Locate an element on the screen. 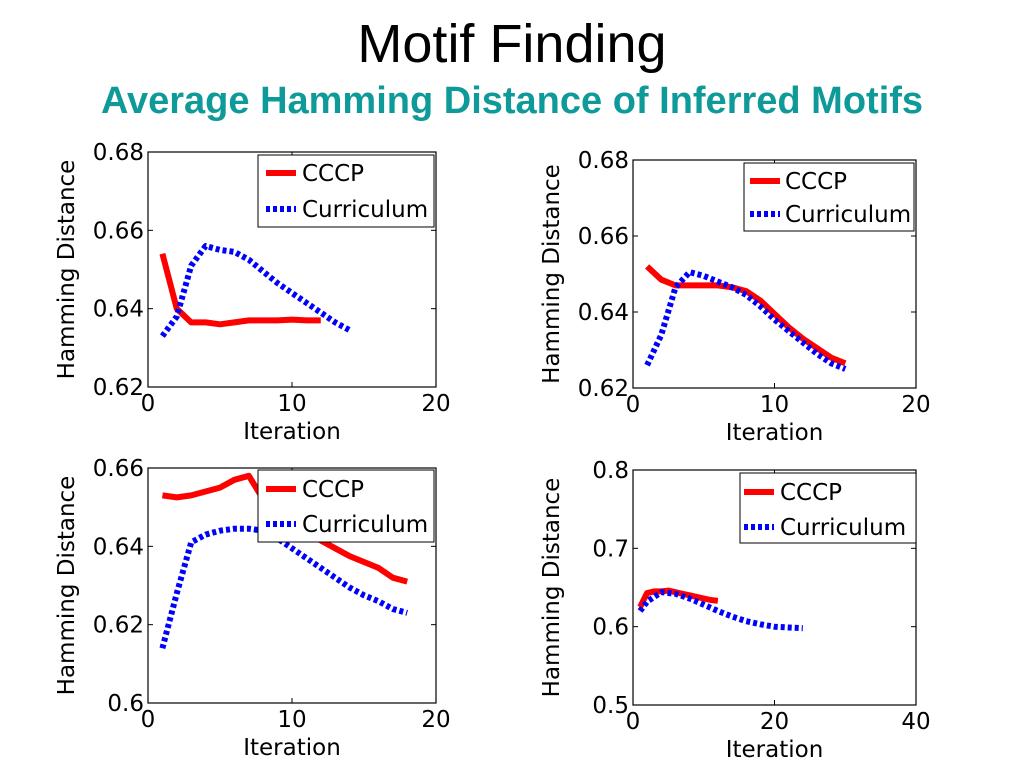 This screenshot has width=1024, height=768. y-tick-label: 0.7 is located at coordinates (610, 549).